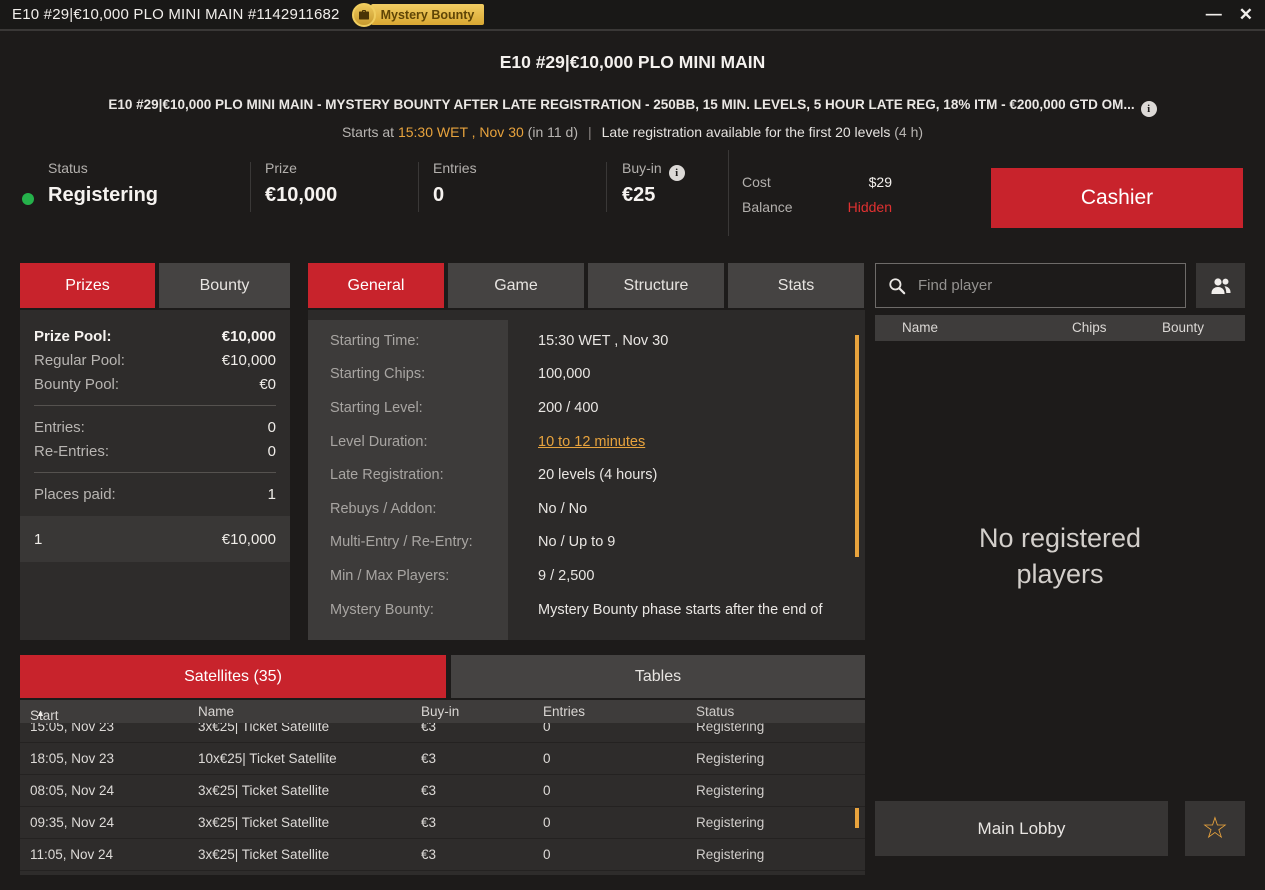  Describe the element at coordinates (155, 494) in the screenshot. I see `places-paid-row: Places paid: 1` at that location.